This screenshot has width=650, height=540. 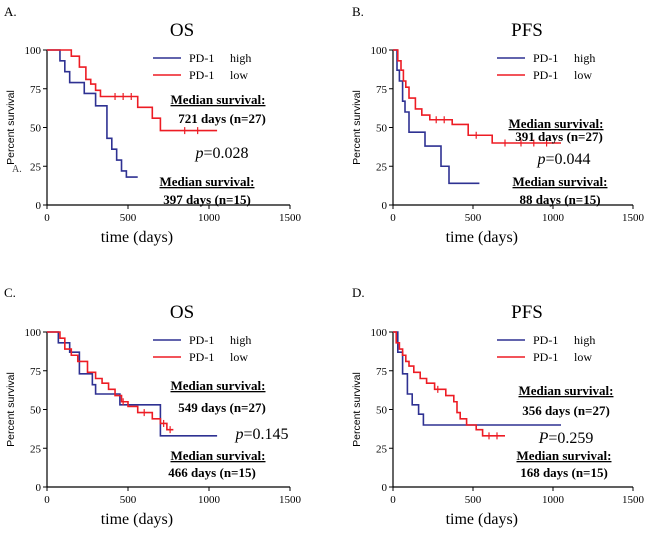 I want to click on chart-title: PFS, so click(x=527, y=312).